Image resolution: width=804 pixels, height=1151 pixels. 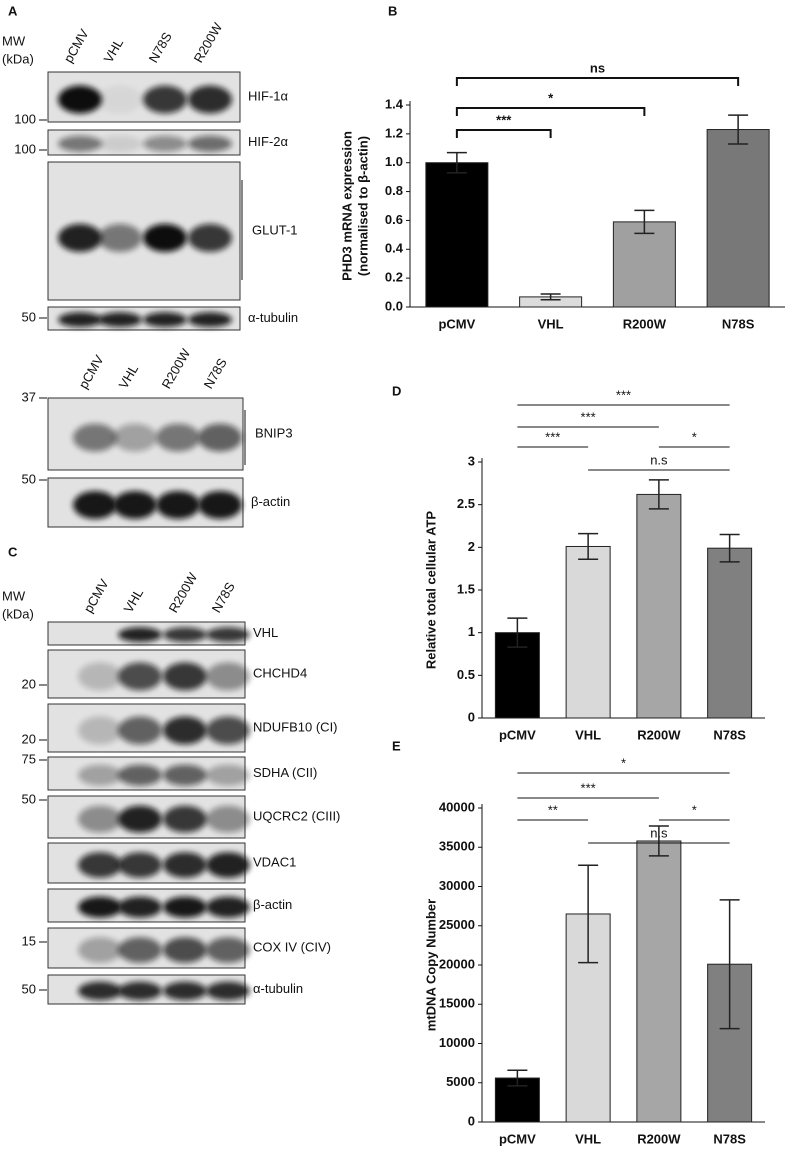 What do you see at coordinates (457, 806) in the screenshot?
I see `y-tick-label: 40000` at bounding box center [457, 806].